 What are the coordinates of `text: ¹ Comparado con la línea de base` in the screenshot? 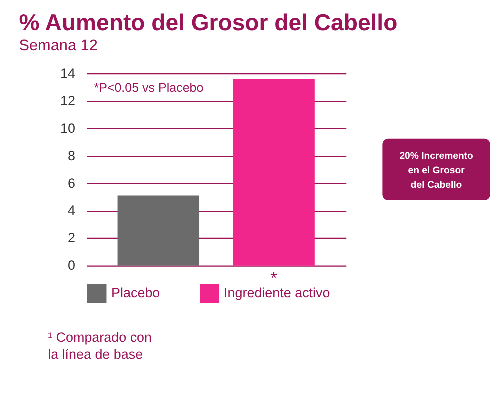 It's located at (100, 346).